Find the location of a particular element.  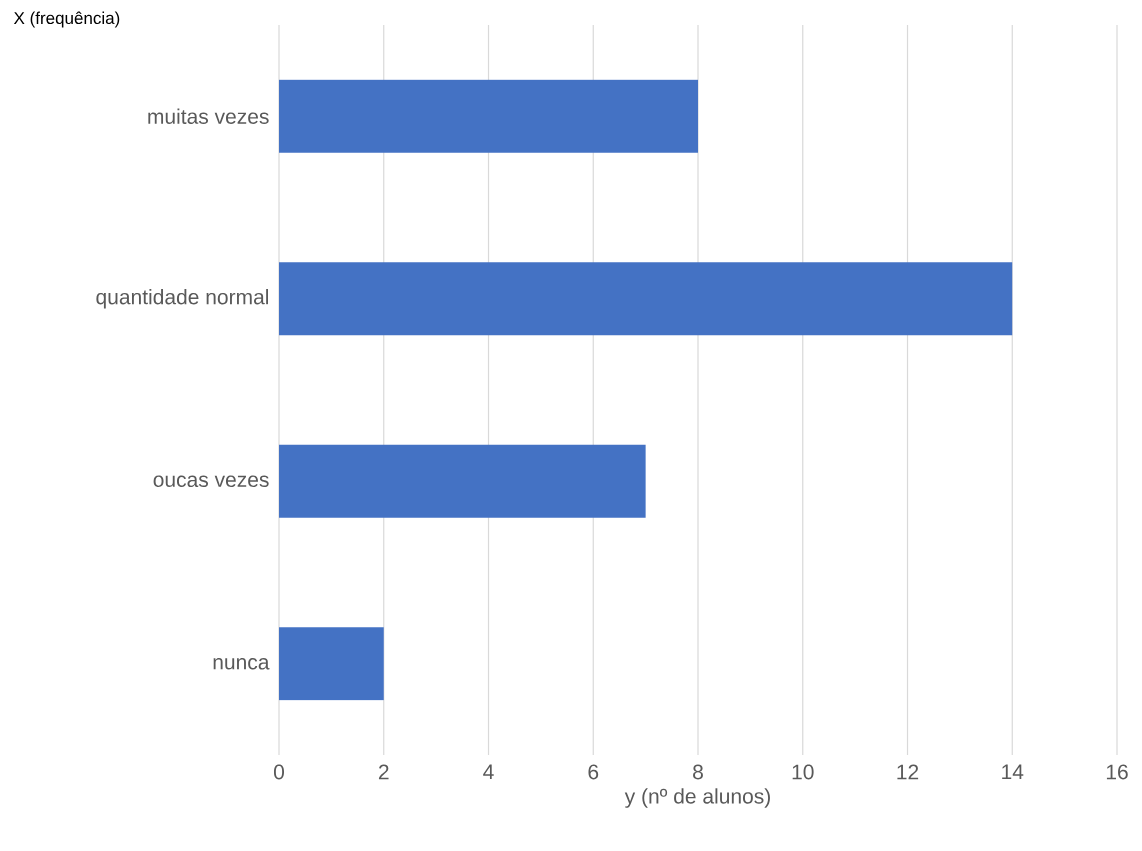

x-tick-label: 4 is located at coordinates (488, 771).